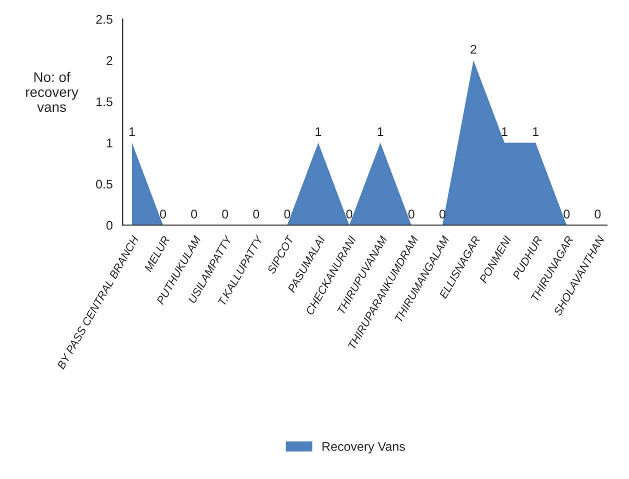 The width and height of the screenshot is (629, 479). I want to click on y-tick-label: 2, so click(109, 60).